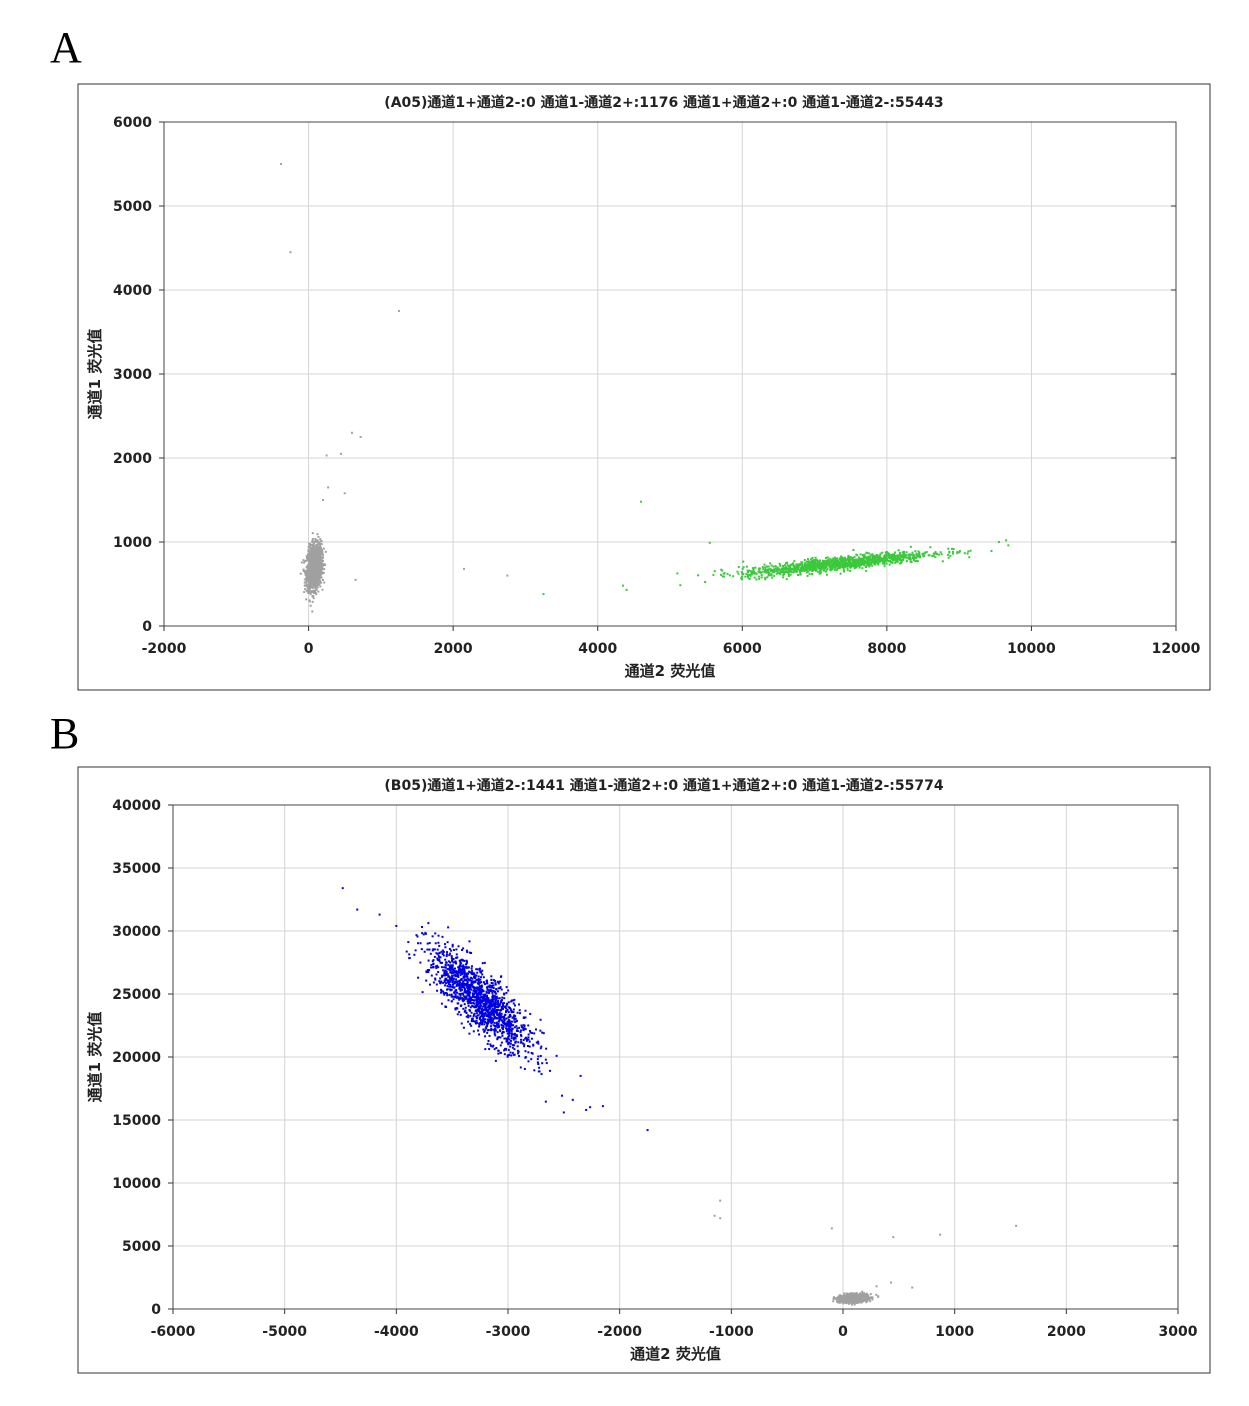  I want to click on y-tick-label: 0, so click(147, 627).